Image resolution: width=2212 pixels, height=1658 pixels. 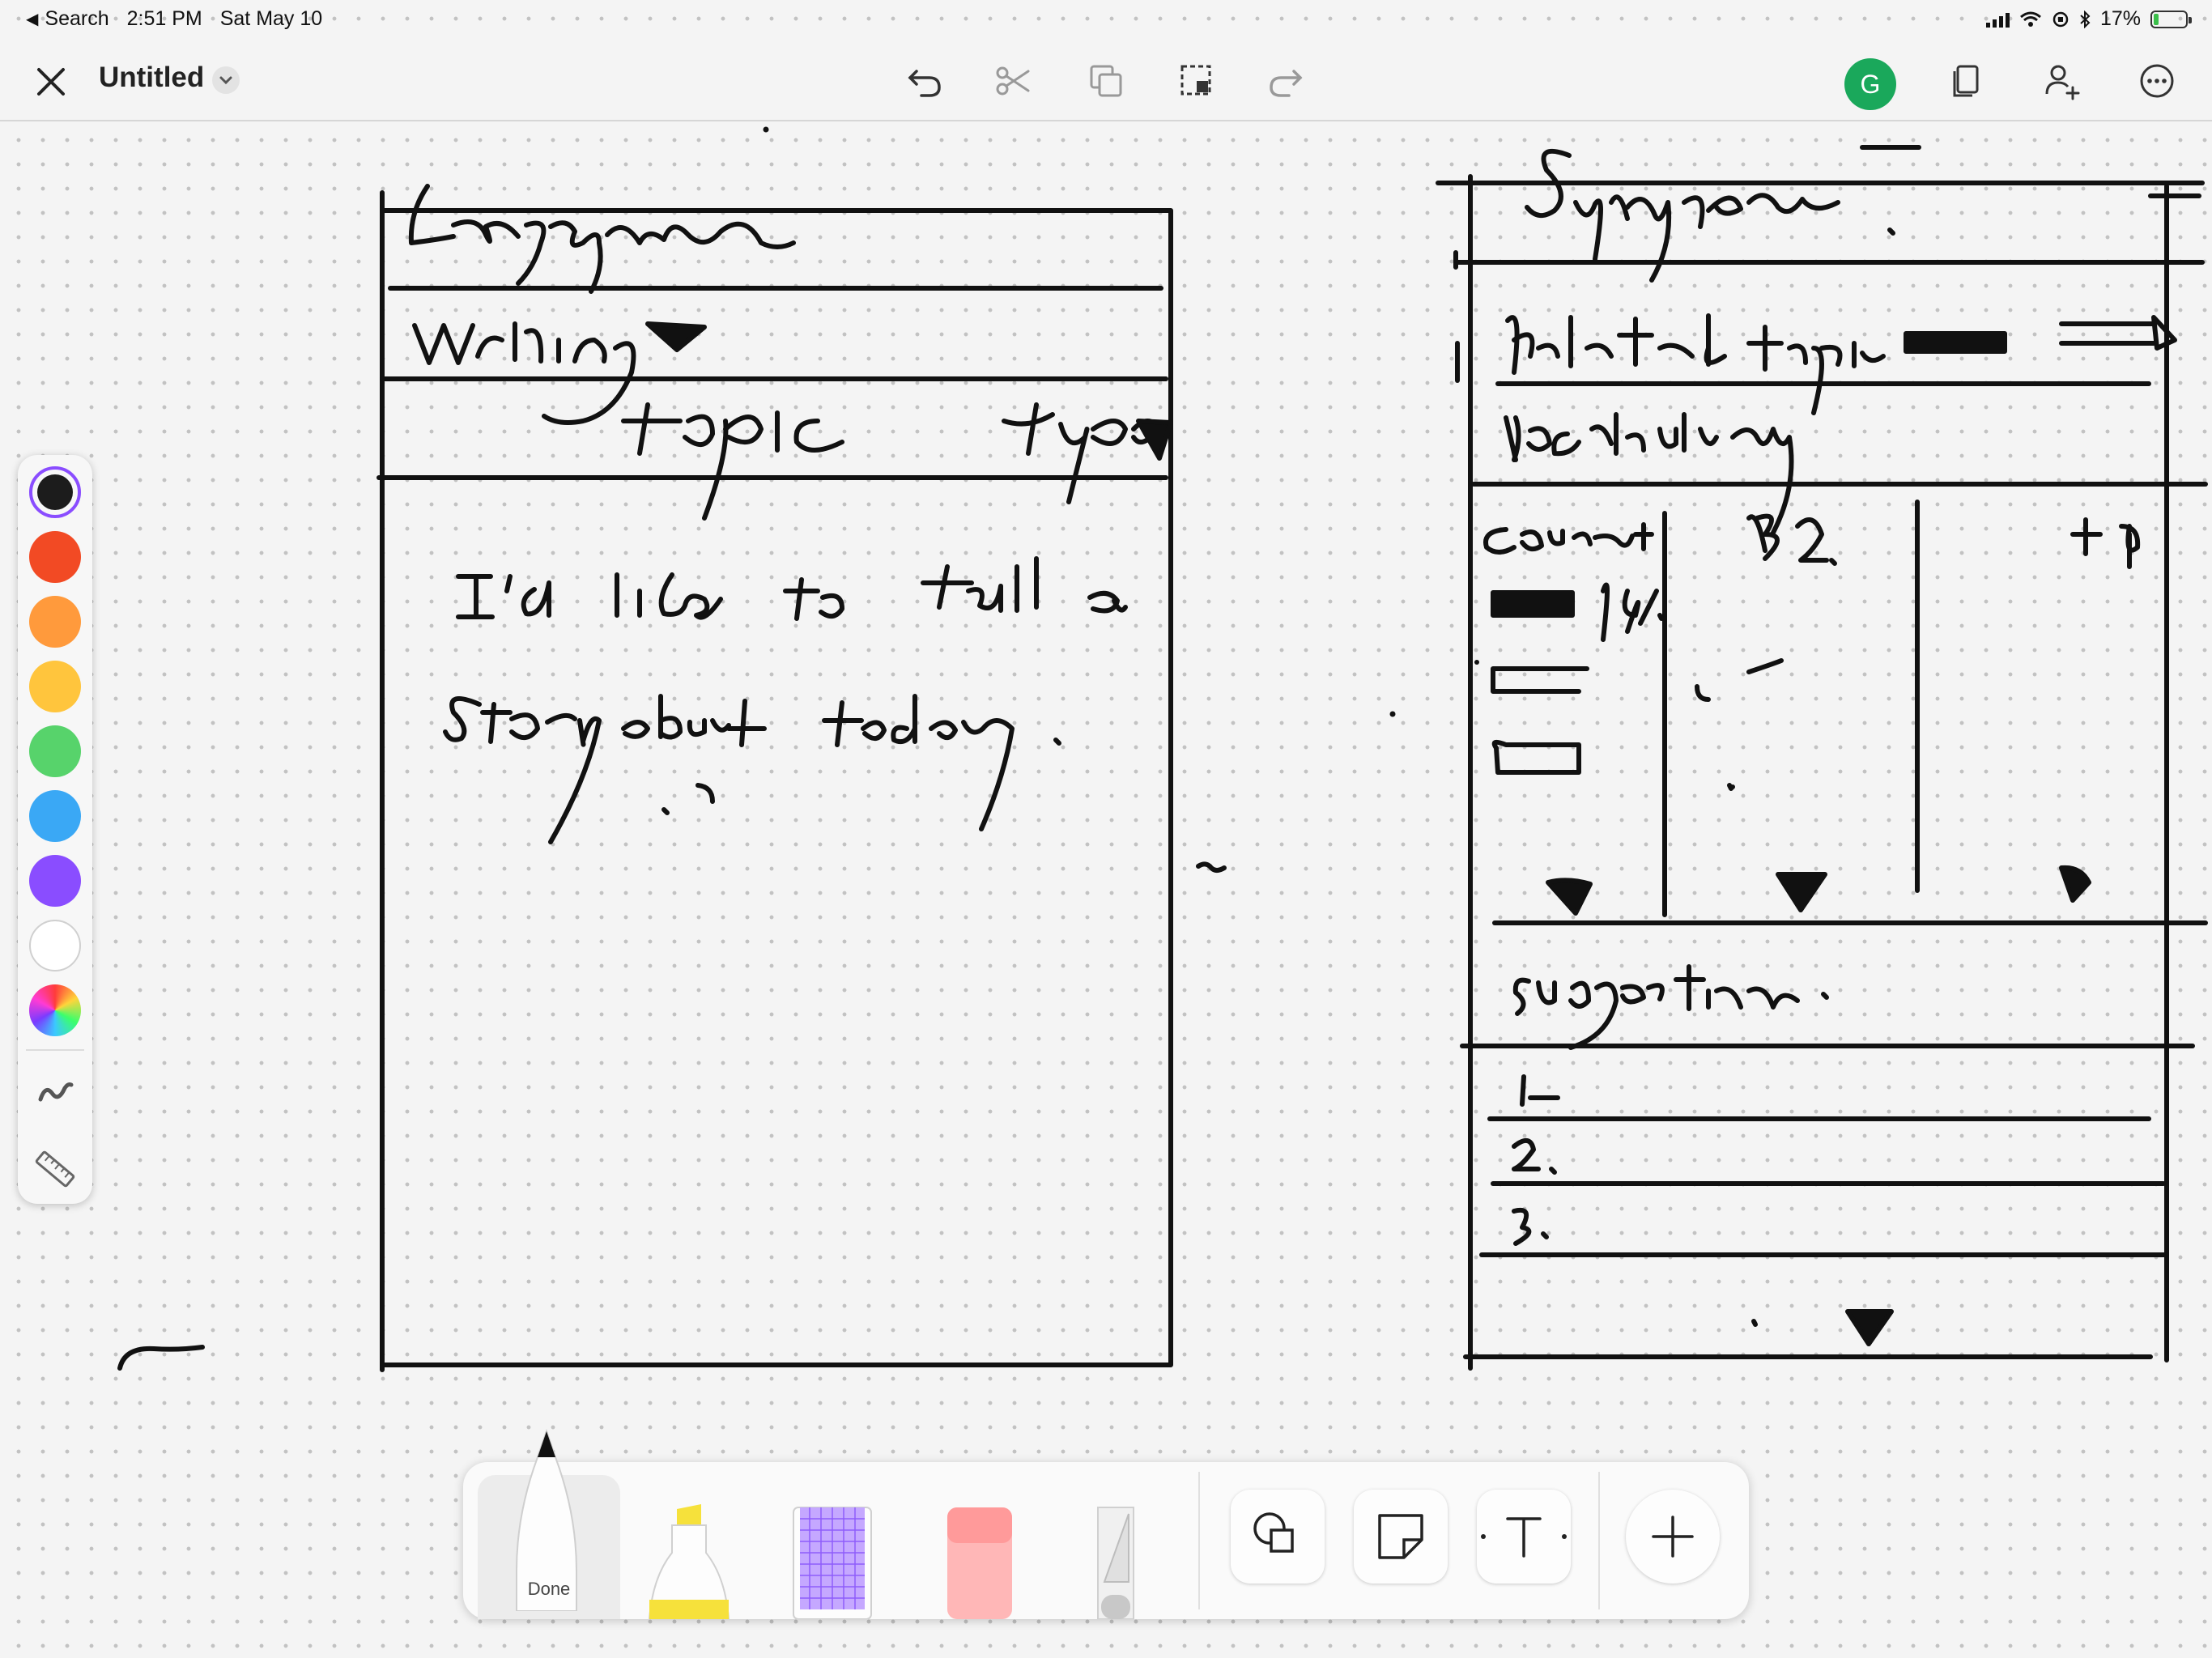 I want to click on scissors-icon, so click(x=1013, y=81).